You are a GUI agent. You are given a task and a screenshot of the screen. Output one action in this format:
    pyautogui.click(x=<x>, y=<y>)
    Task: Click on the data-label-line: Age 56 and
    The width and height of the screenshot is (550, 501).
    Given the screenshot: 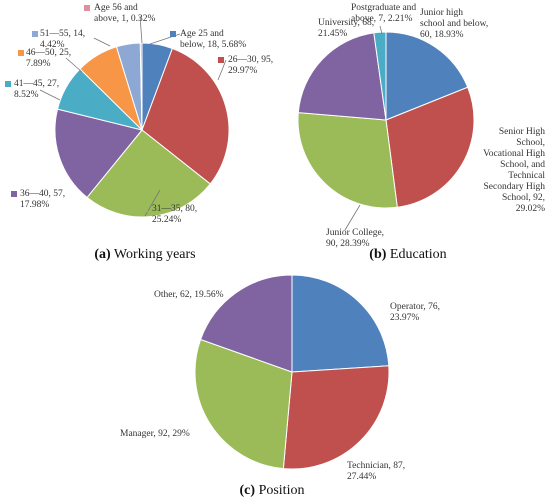 What is the action you would take?
    pyautogui.click(x=116, y=8)
    